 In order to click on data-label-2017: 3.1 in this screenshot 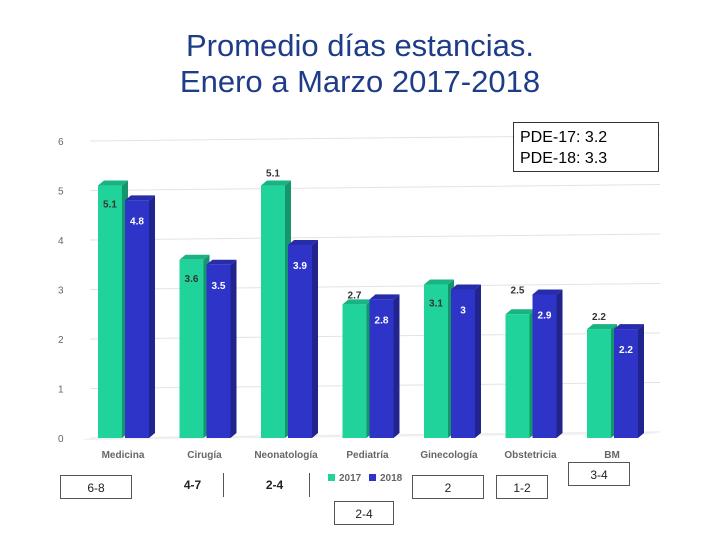, I will do `click(436, 304)`.